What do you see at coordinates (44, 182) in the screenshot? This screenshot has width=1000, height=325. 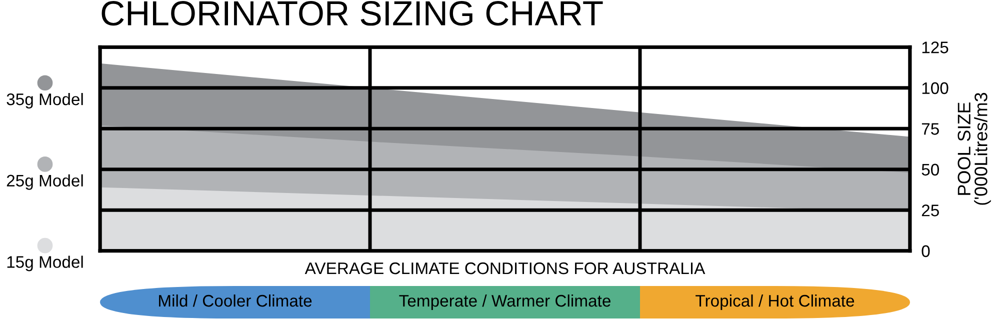 I see `legend-label: 25g Model` at bounding box center [44, 182].